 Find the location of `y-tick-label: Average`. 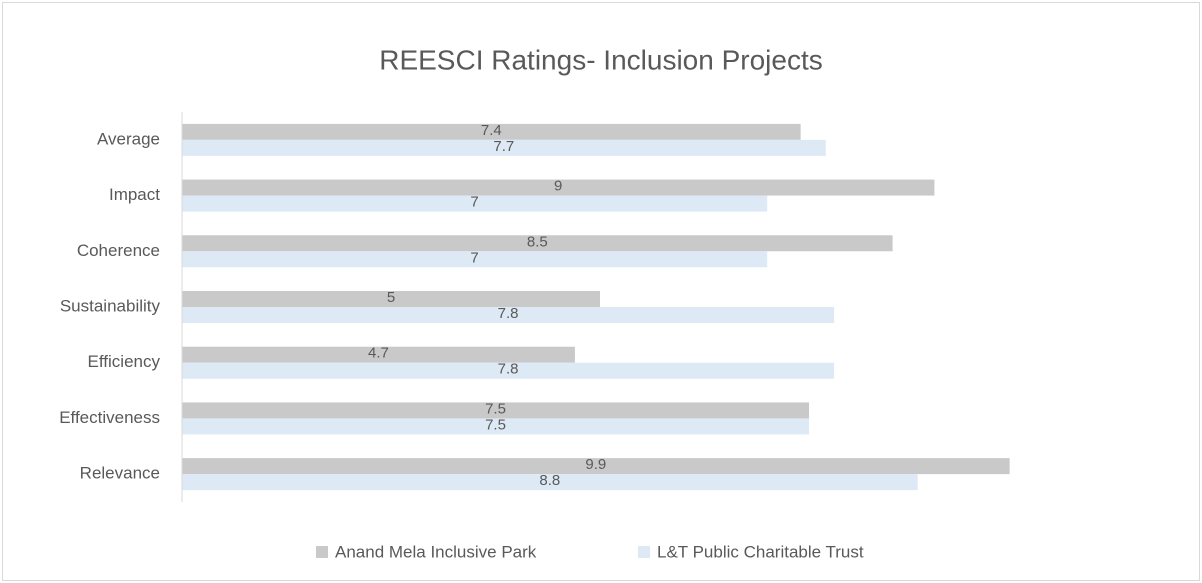

y-tick-label: Average is located at coordinates (128, 138).